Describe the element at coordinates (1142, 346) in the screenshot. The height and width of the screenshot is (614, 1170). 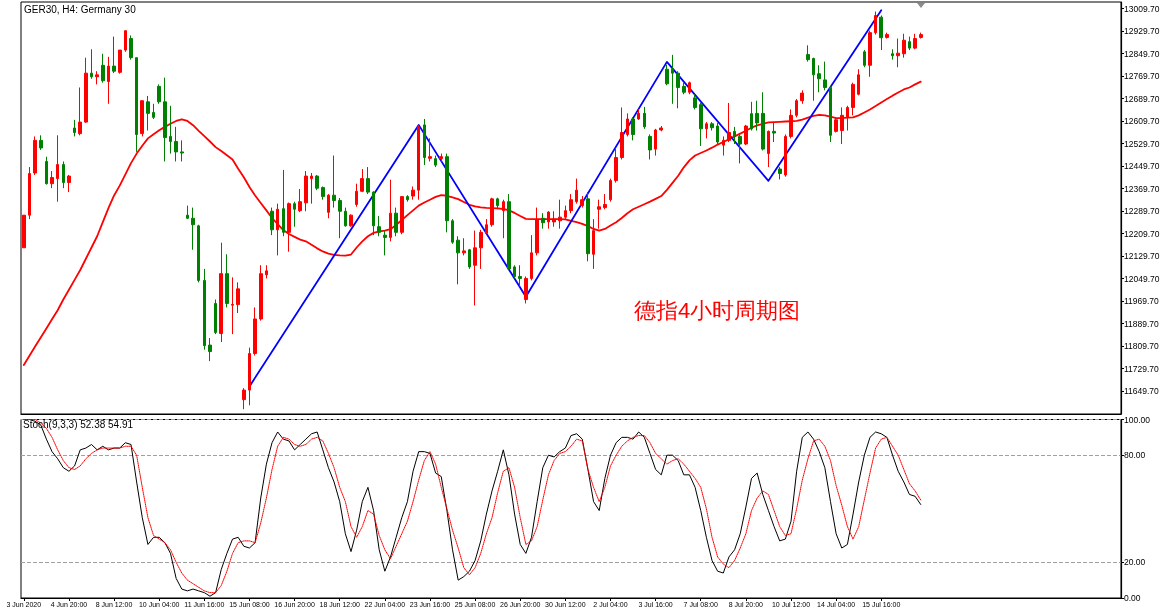
I see `y-tick-label: 11809.70` at that location.